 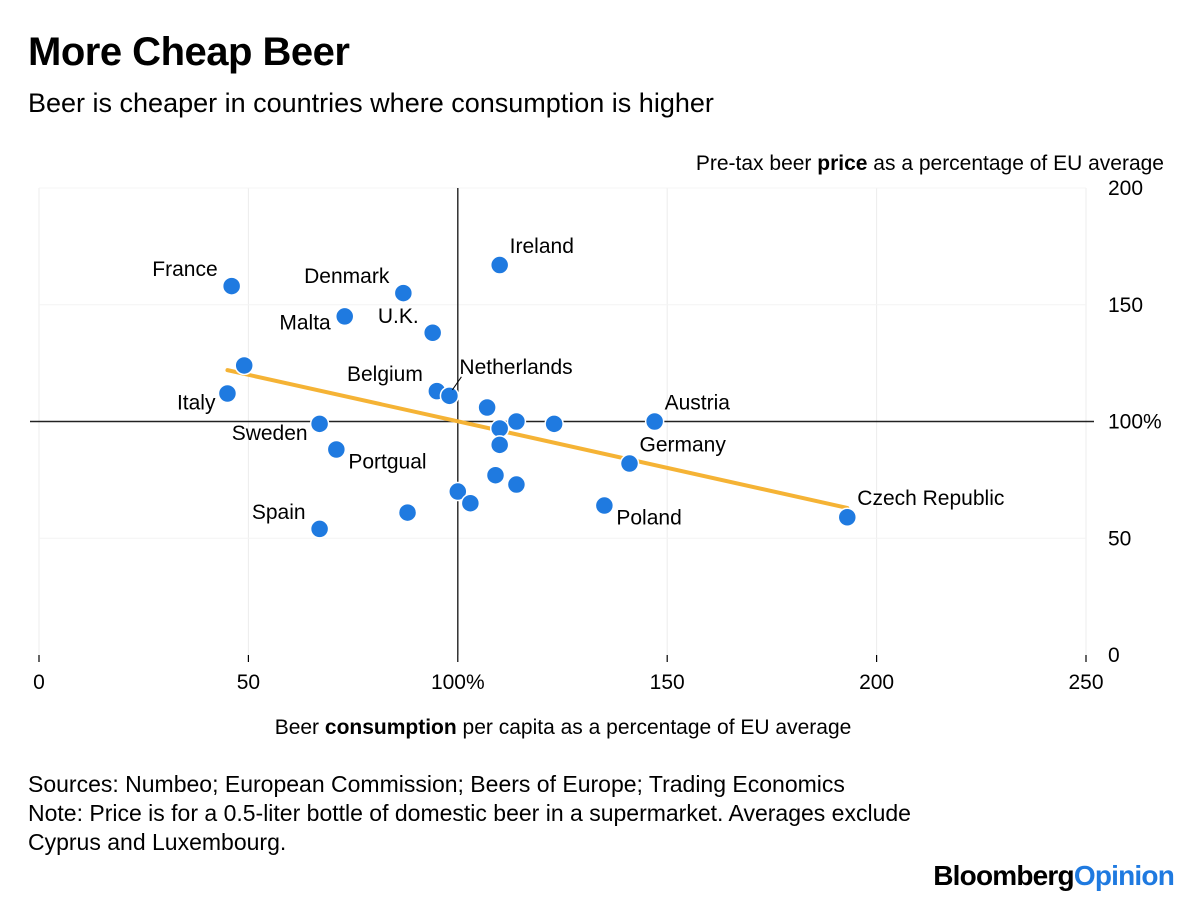 I want to click on label-leader-line, so click(x=457, y=383).